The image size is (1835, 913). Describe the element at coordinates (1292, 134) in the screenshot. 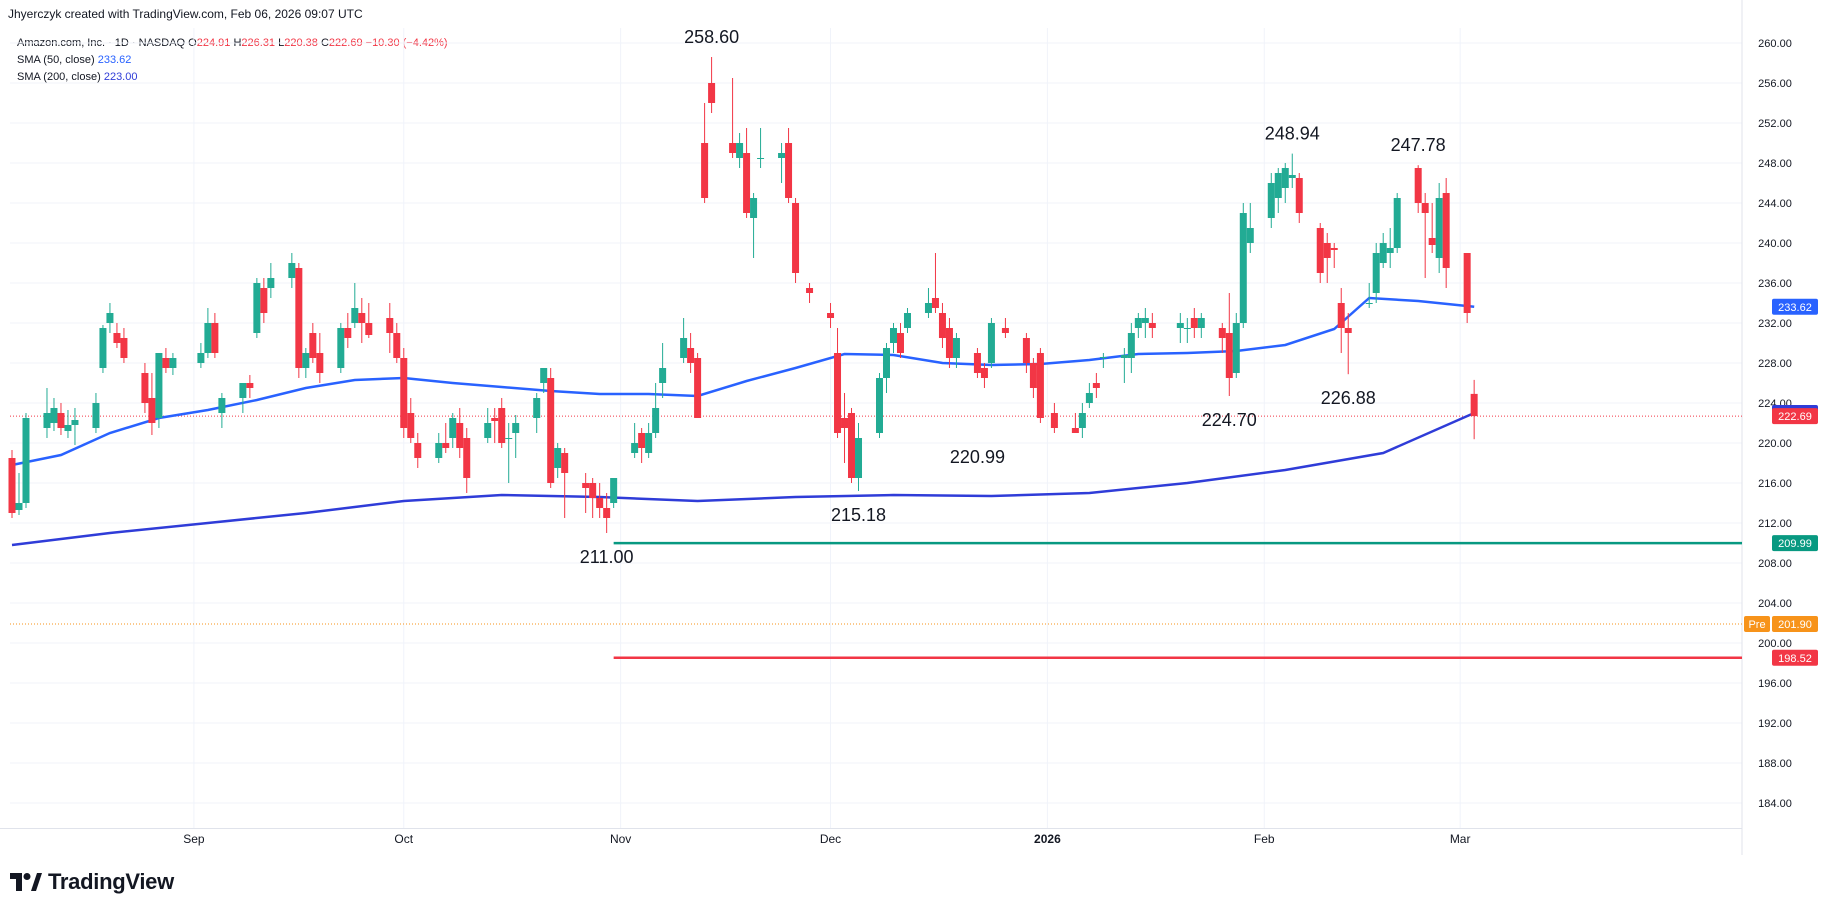

I see `price-annotation: 248.94` at that location.